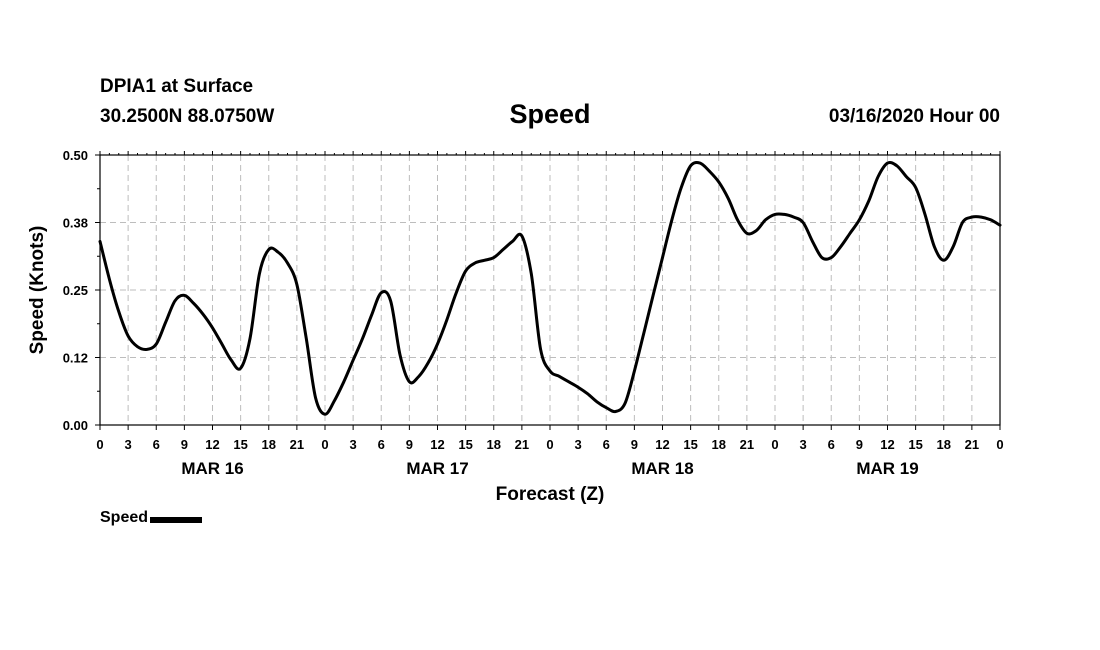 This screenshot has width=1100, height=650. Describe the element at coordinates (177, 86) in the screenshot. I see `station-label: DPIA1 at Surface` at that location.